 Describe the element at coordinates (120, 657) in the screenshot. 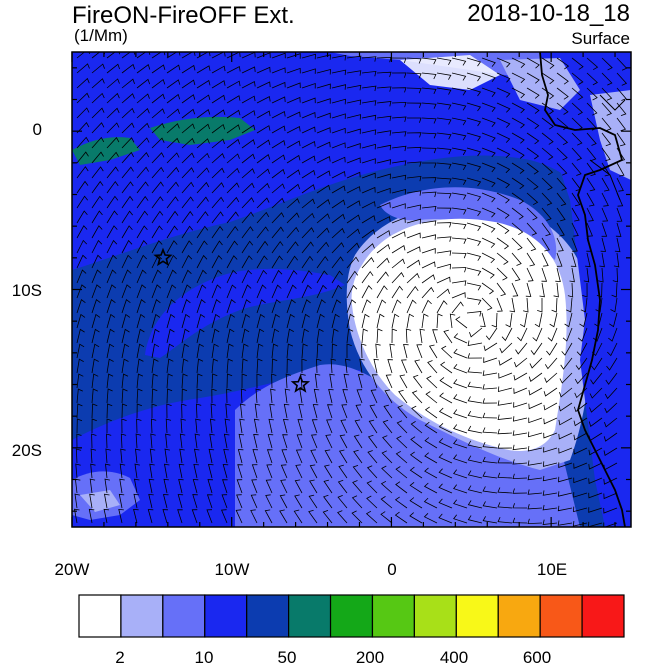

I see `colorbar-label: 2` at that location.